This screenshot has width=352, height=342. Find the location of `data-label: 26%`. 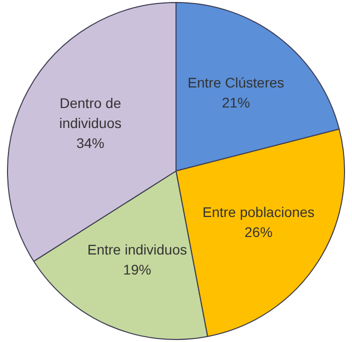

data-label: 26% is located at coordinates (258, 232).